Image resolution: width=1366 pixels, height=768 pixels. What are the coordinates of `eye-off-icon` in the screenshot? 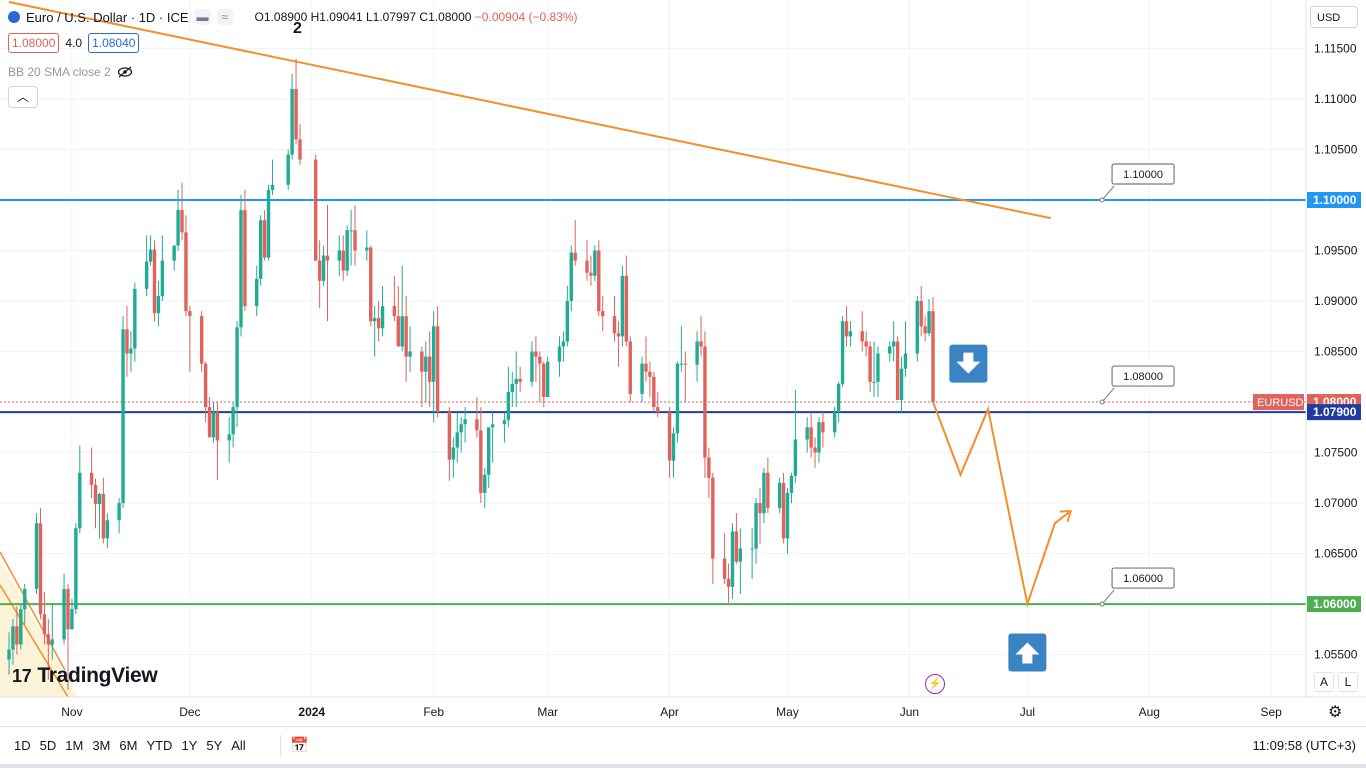 It's located at (125, 72).